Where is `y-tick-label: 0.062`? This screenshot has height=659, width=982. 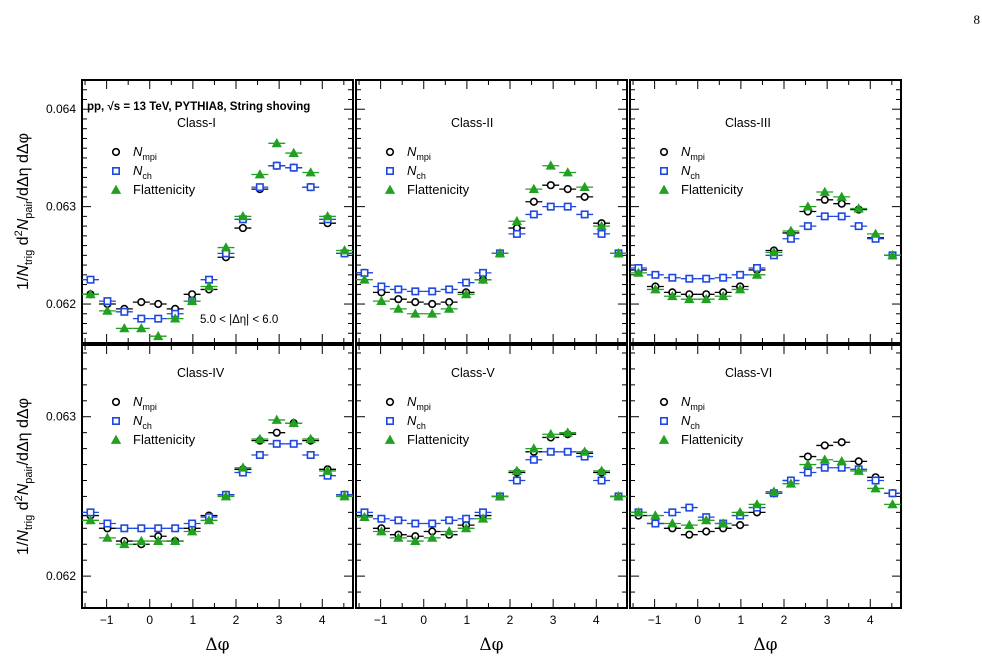 y-tick-label: 0.062 is located at coordinates (61, 304).